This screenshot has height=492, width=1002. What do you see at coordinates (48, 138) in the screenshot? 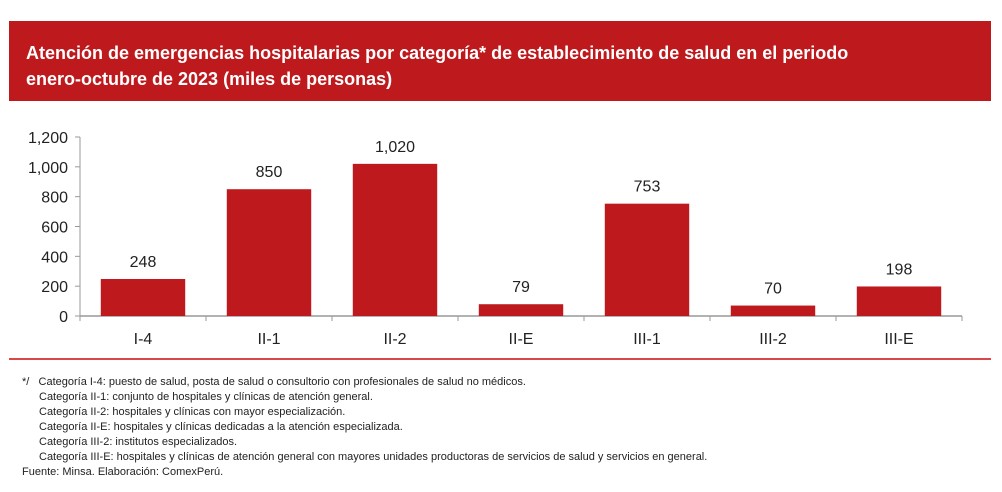
I see `y-tick-label: 1,200` at bounding box center [48, 138].